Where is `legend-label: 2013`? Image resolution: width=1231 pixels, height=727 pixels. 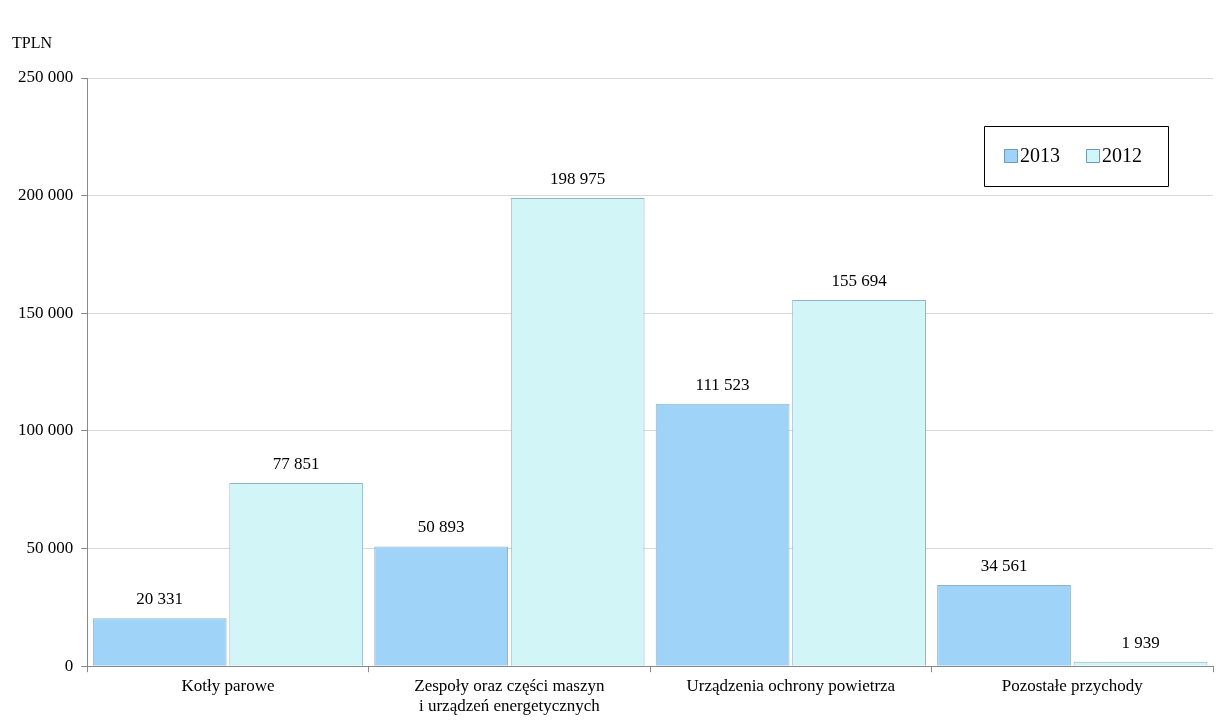 legend-label: 2013 is located at coordinates (1040, 155).